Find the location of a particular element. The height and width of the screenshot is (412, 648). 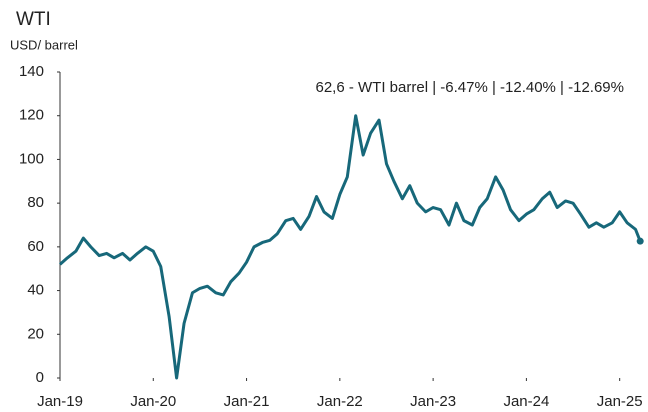

x-tick-label: Jan-24 is located at coordinates (526, 401).